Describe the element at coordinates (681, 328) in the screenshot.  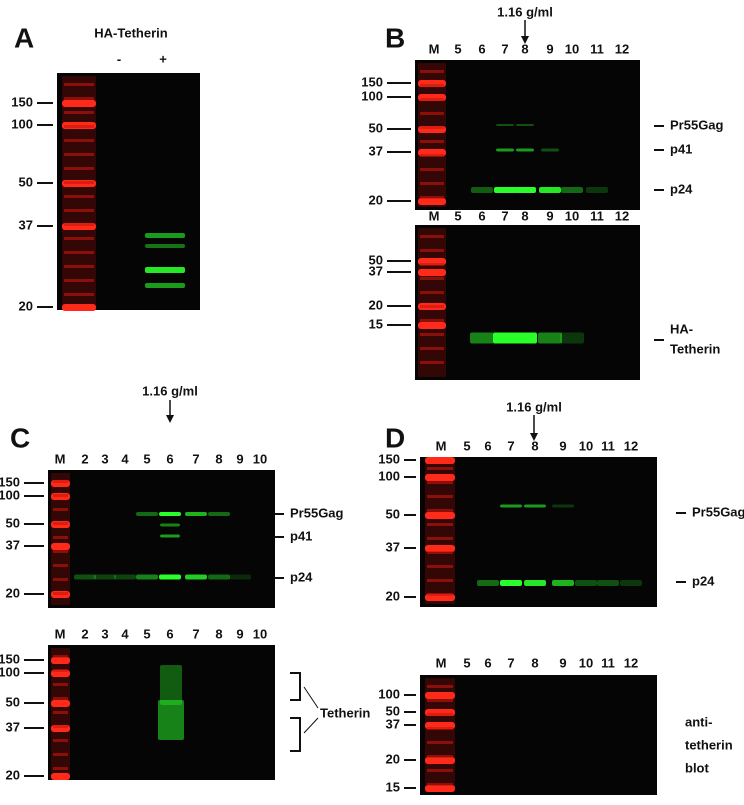
I see `band-label: HA-` at that location.